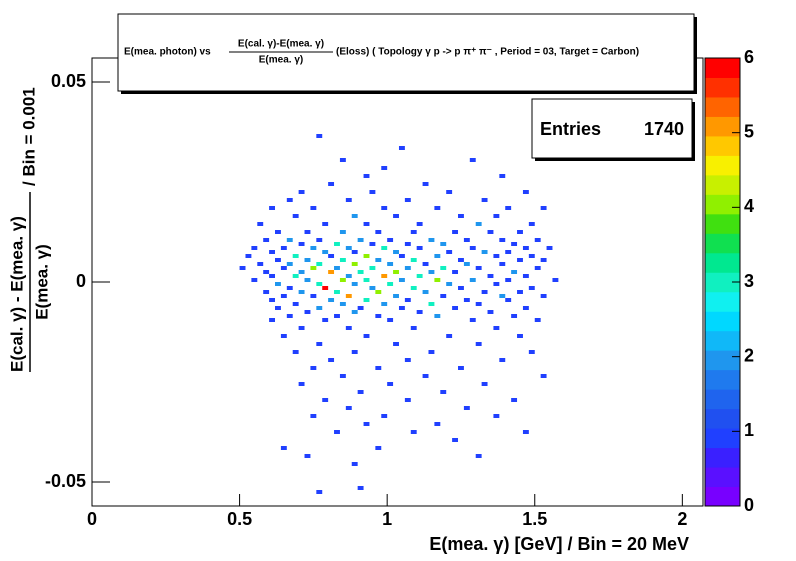  I want to click on x-tick-label: 1, so click(387, 519).